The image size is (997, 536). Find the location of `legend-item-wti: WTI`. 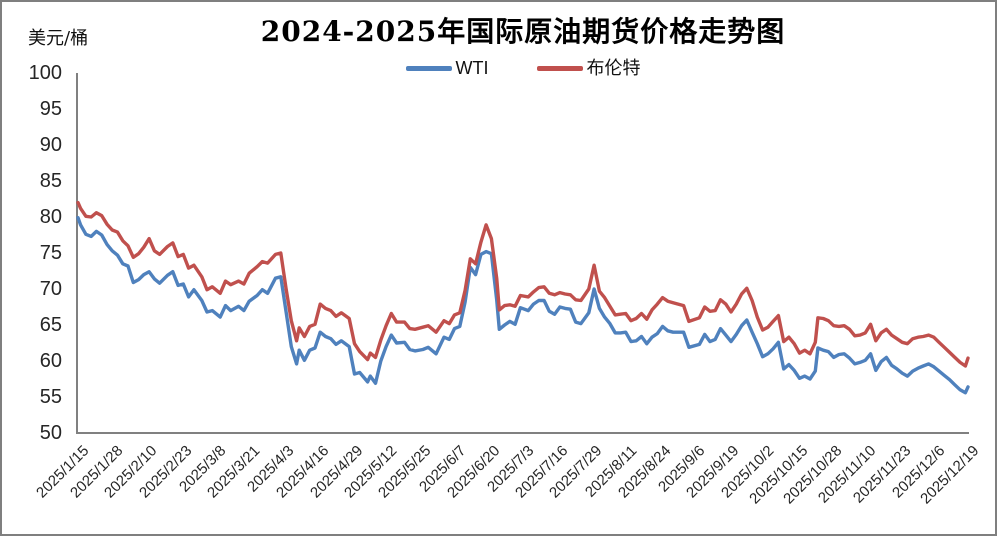

legend-item-wti: WTI is located at coordinates (447, 68).